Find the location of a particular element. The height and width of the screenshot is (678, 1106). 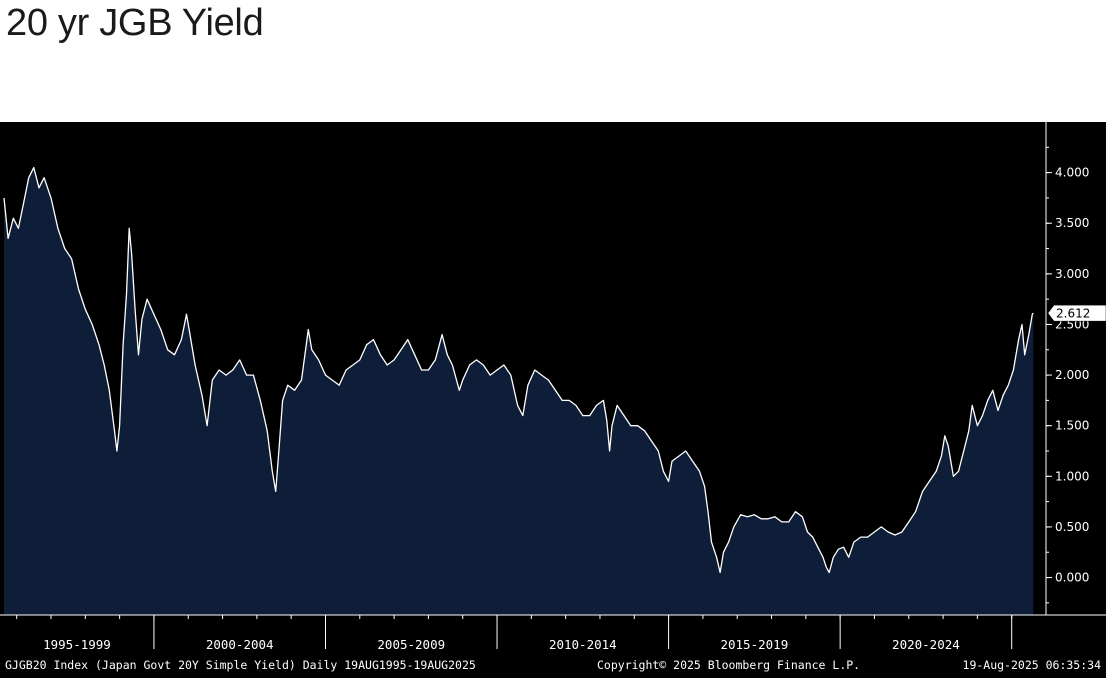

x-tick-label-2005-2009: 2005-2009 is located at coordinates (411, 644).